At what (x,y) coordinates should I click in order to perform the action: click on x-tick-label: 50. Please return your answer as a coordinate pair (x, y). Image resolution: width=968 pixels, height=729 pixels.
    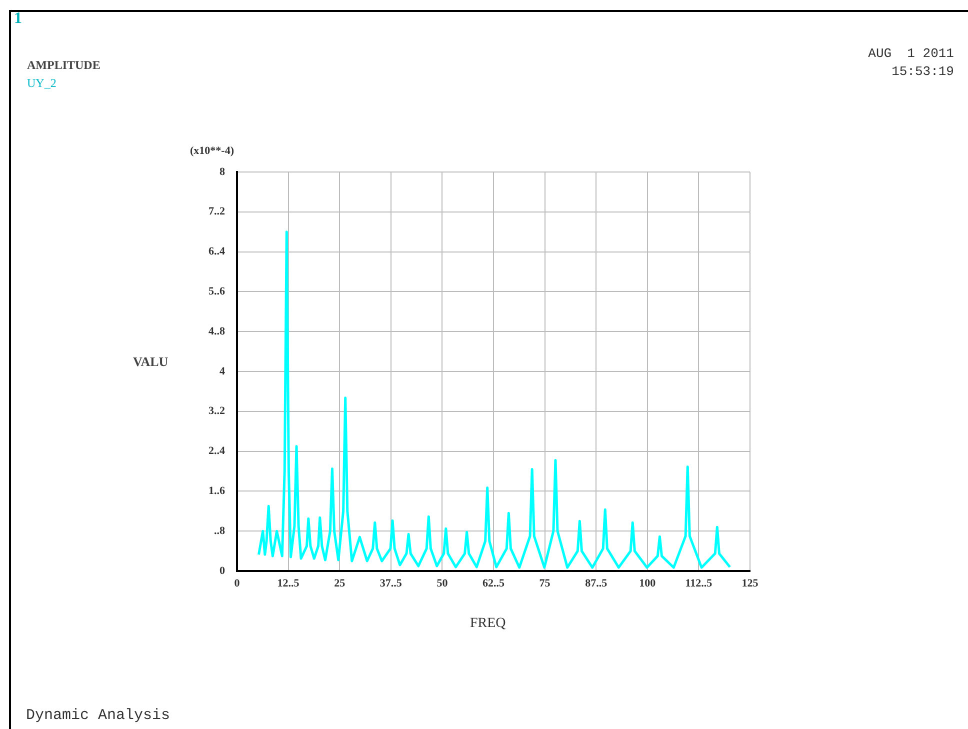
    Looking at the image, I should click on (442, 583).